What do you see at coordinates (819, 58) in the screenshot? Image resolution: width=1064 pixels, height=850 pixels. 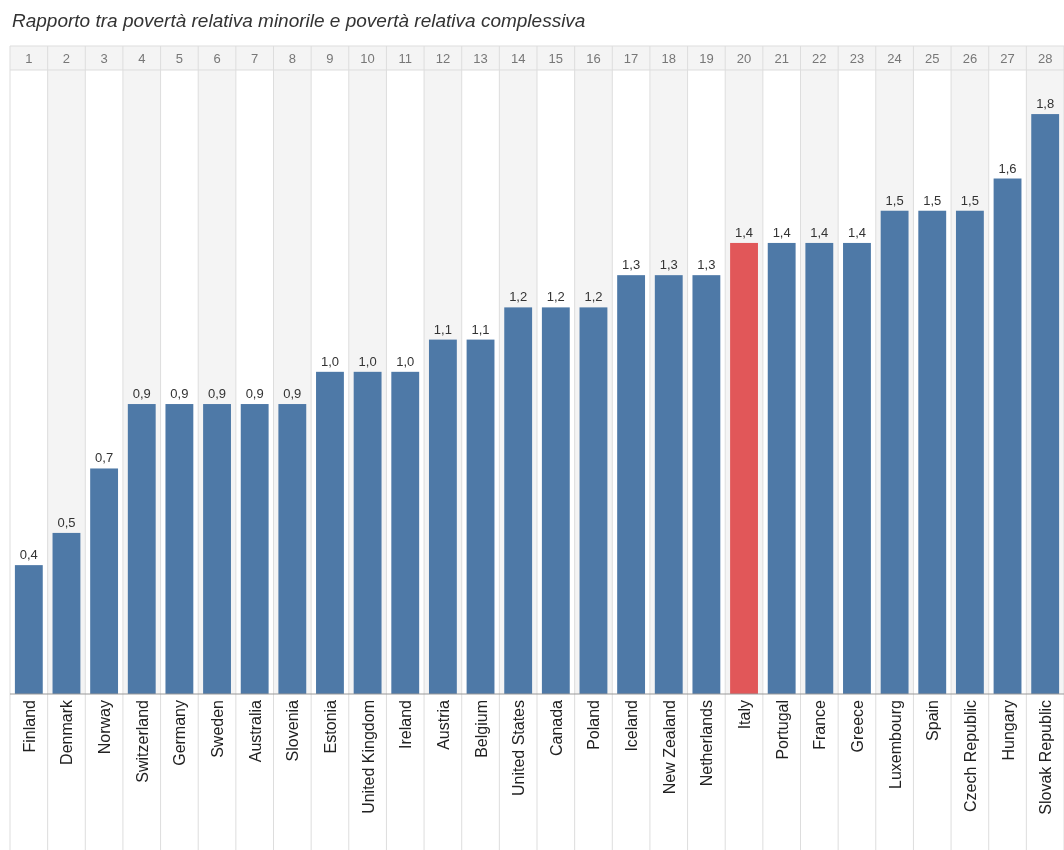 I see `x2-tick-label: 22` at bounding box center [819, 58].